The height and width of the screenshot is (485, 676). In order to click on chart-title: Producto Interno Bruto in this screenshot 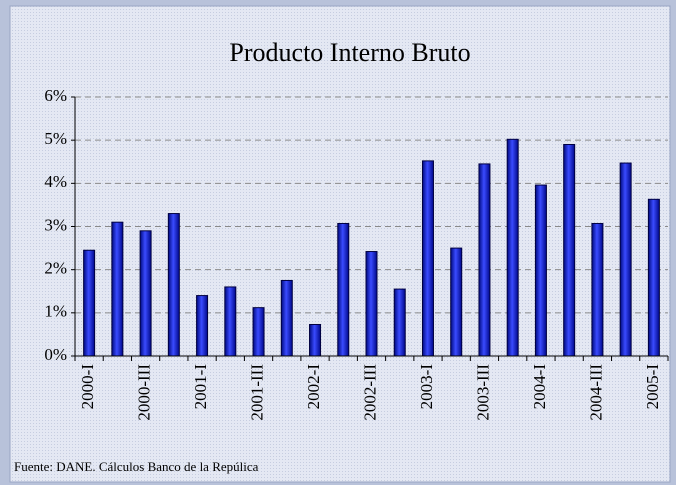, I will do `click(349, 52)`.